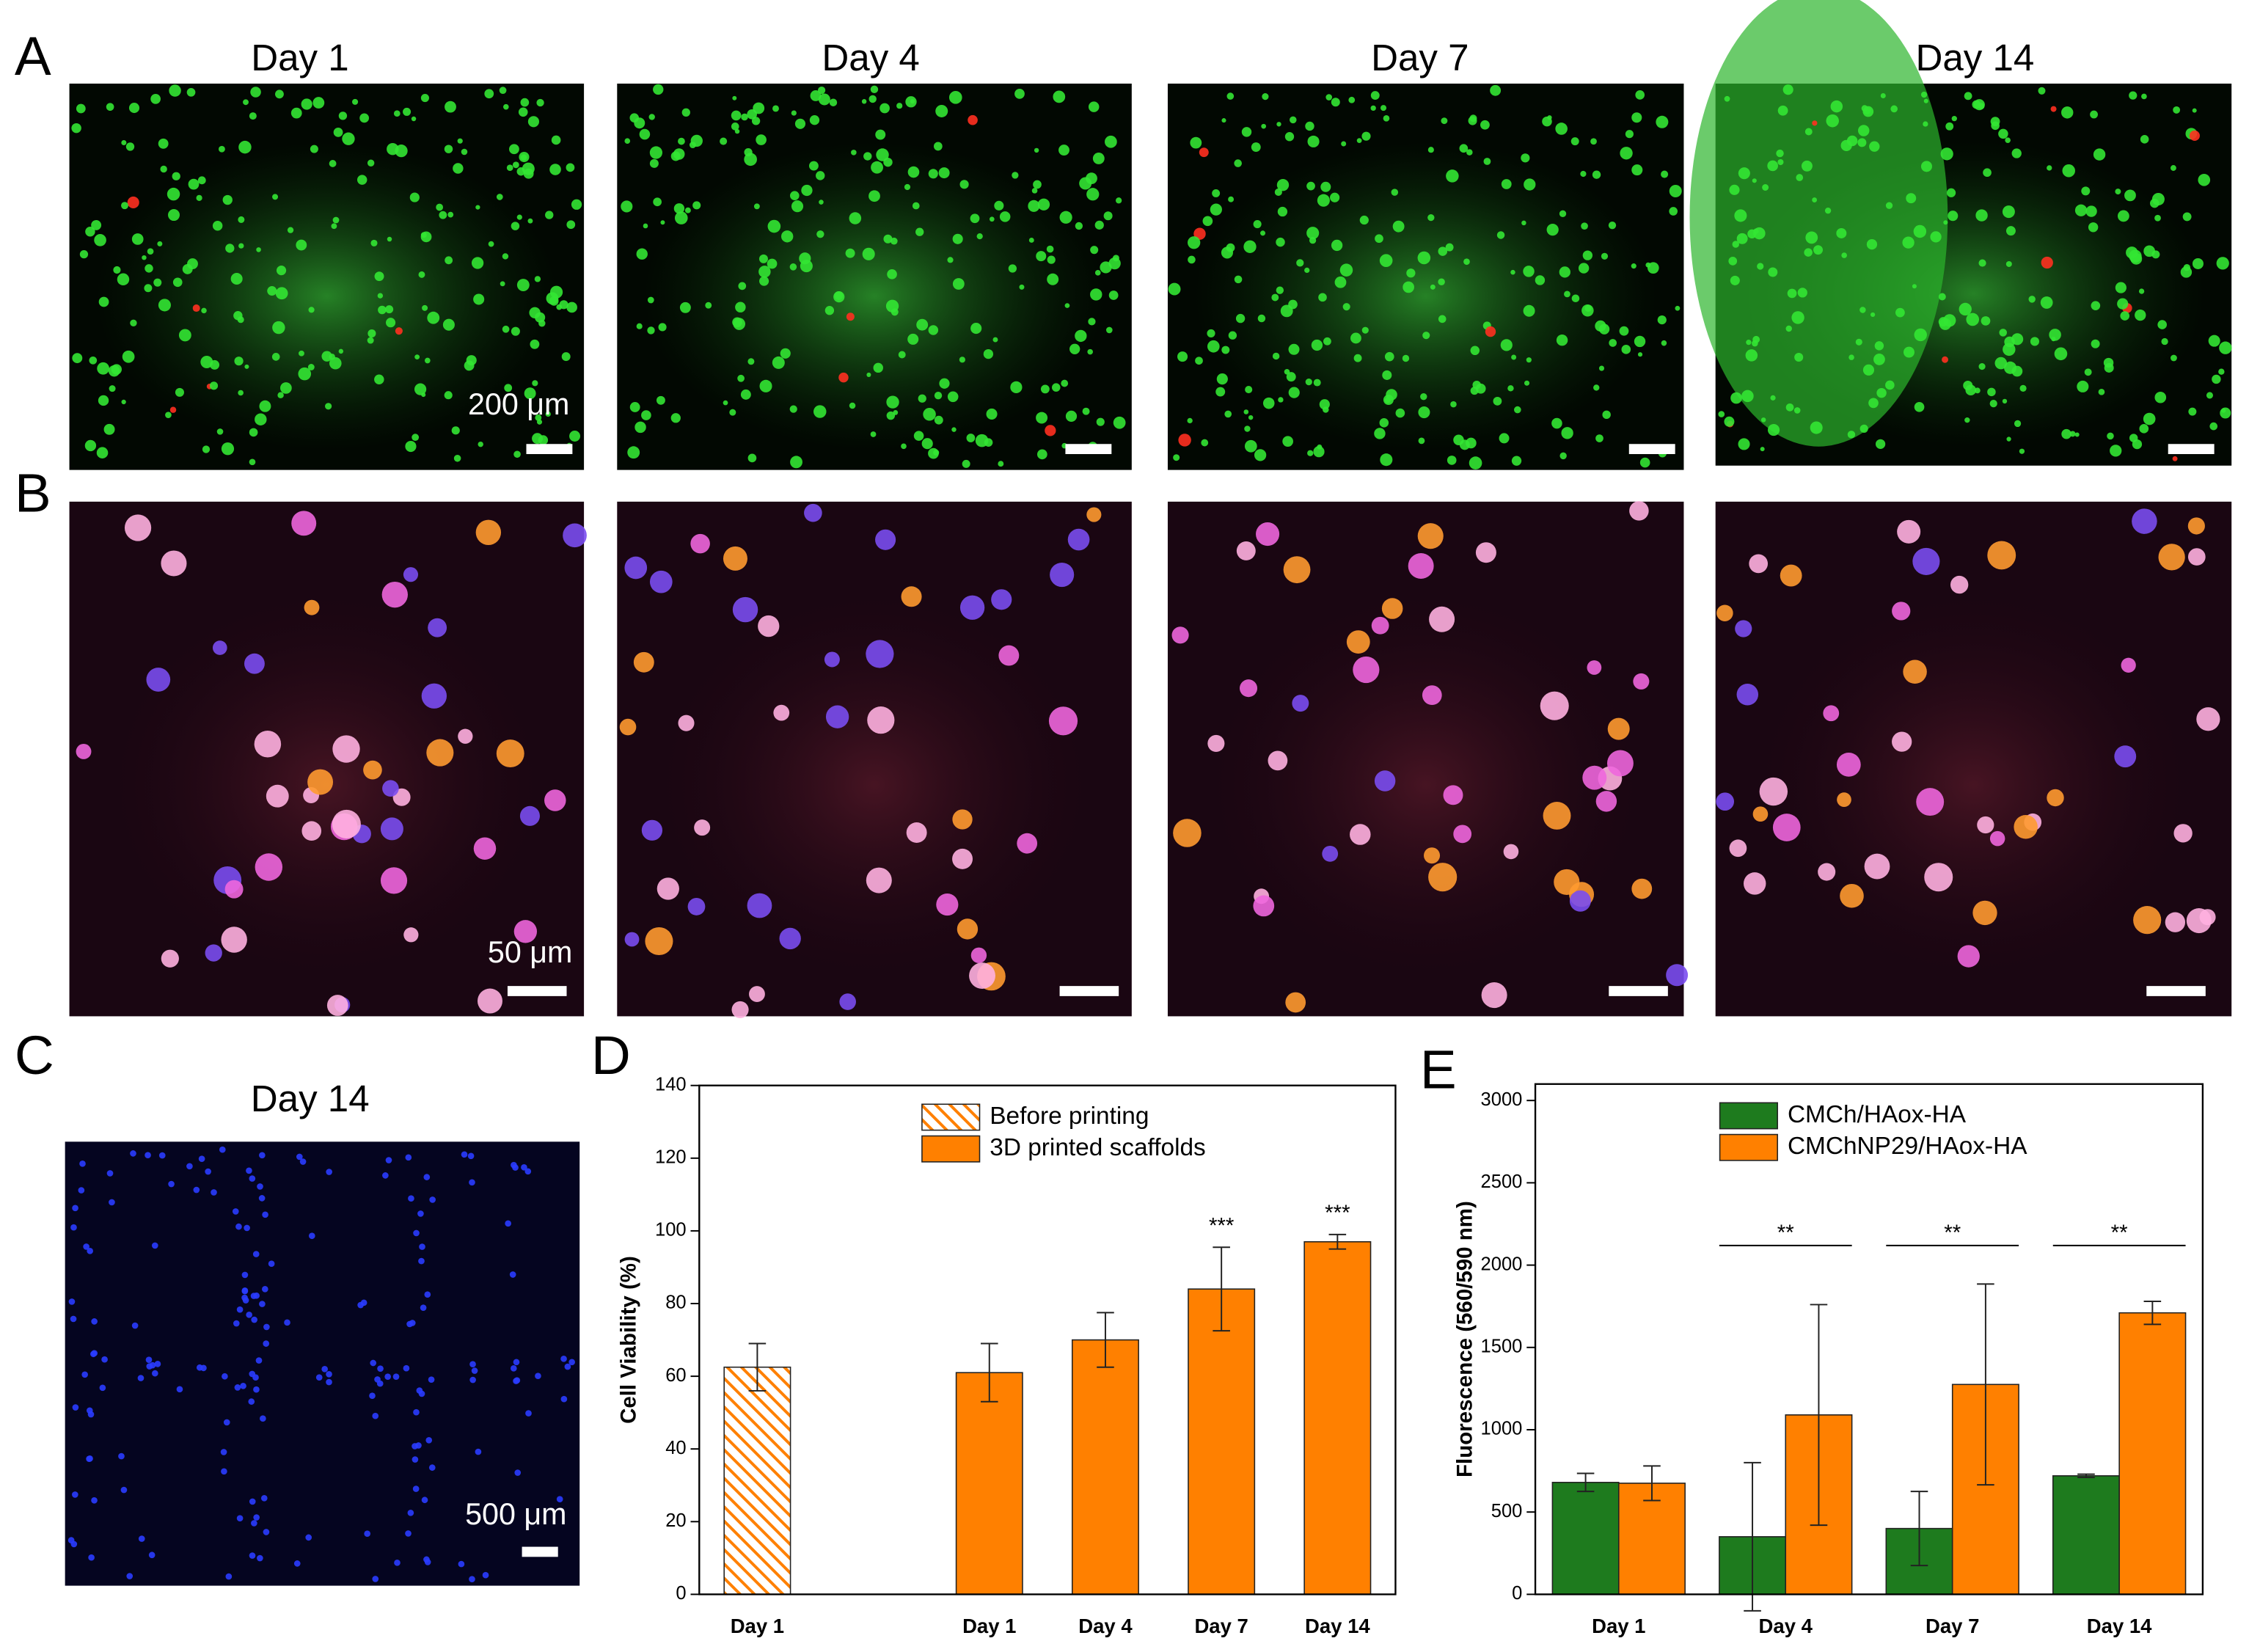  What do you see at coordinates (1785, 1233) in the screenshot?
I see `significance: **` at bounding box center [1785, 1233].